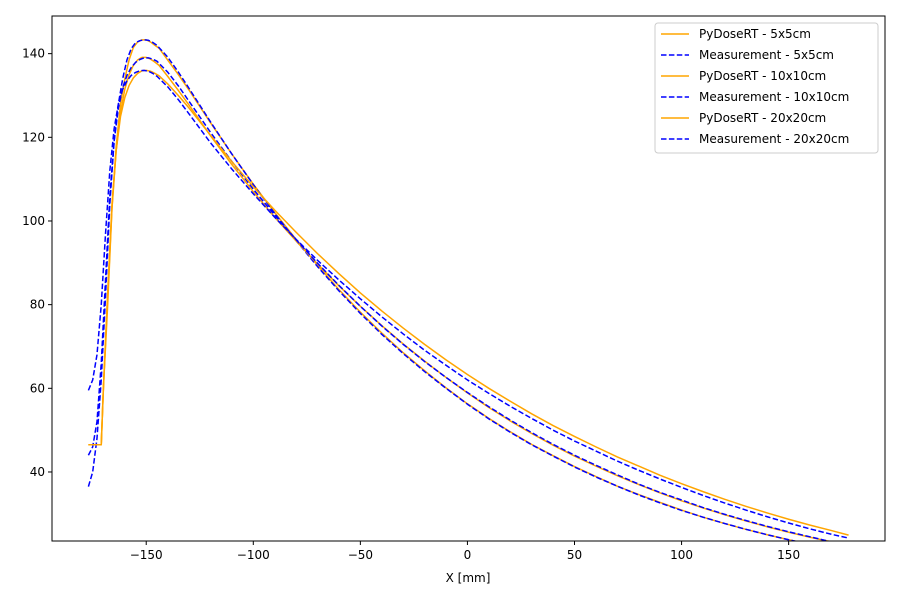 The width and height of the screenshot is (900, 600). I want to click on legend-label: PyDoseRT - 20x20cm, so click(762, 118).